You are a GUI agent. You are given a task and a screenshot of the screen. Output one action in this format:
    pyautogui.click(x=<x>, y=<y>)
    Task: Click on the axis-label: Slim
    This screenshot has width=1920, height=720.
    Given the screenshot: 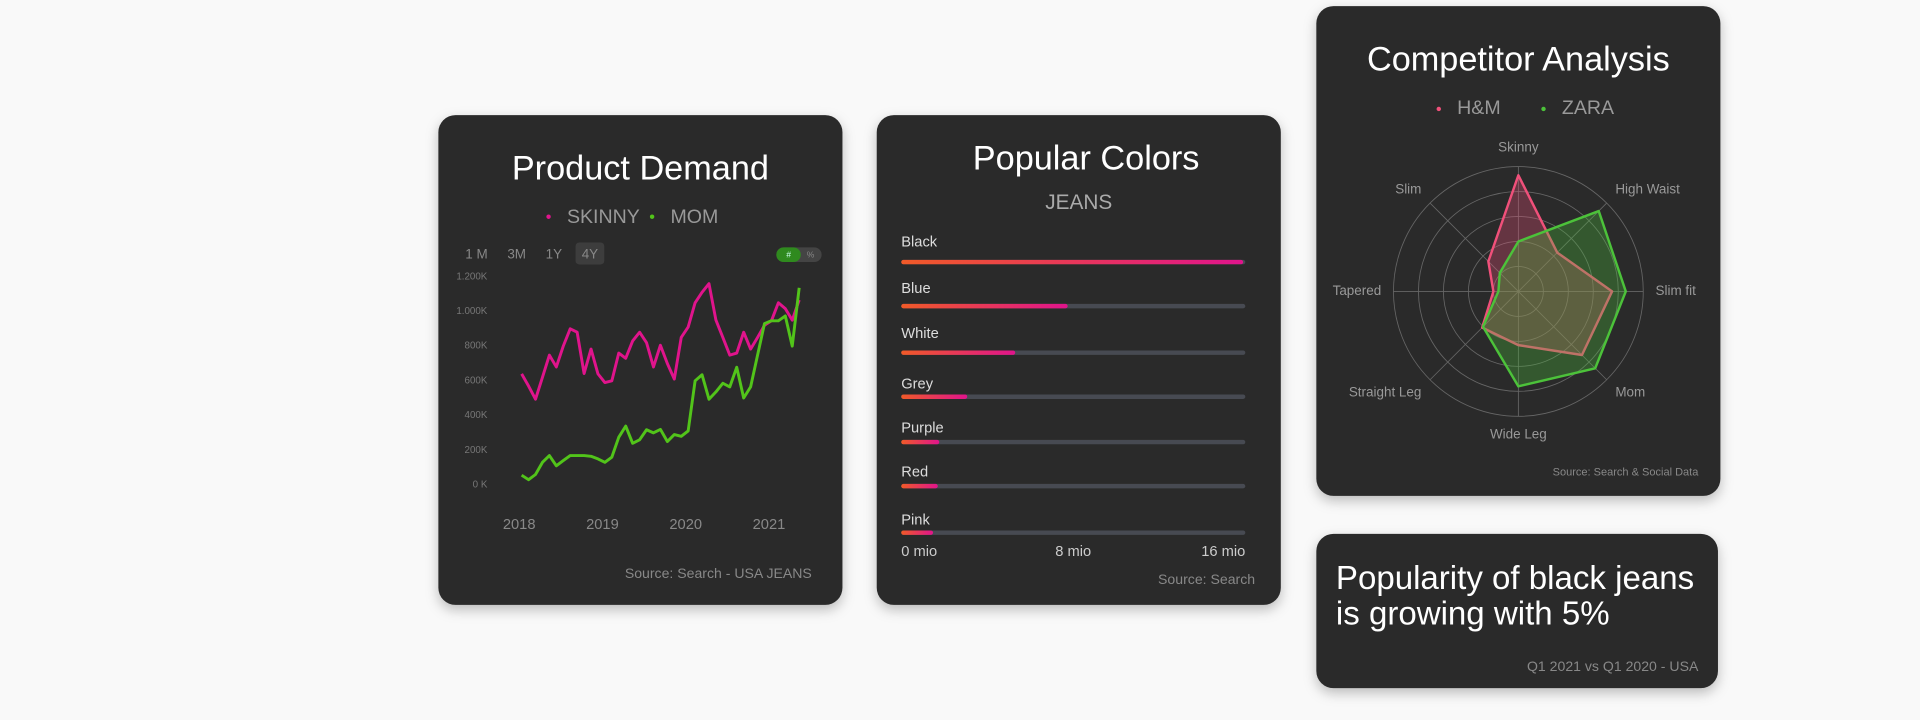 What is the action you would take?
    pyautogui.click(x=1408, y=189)
    